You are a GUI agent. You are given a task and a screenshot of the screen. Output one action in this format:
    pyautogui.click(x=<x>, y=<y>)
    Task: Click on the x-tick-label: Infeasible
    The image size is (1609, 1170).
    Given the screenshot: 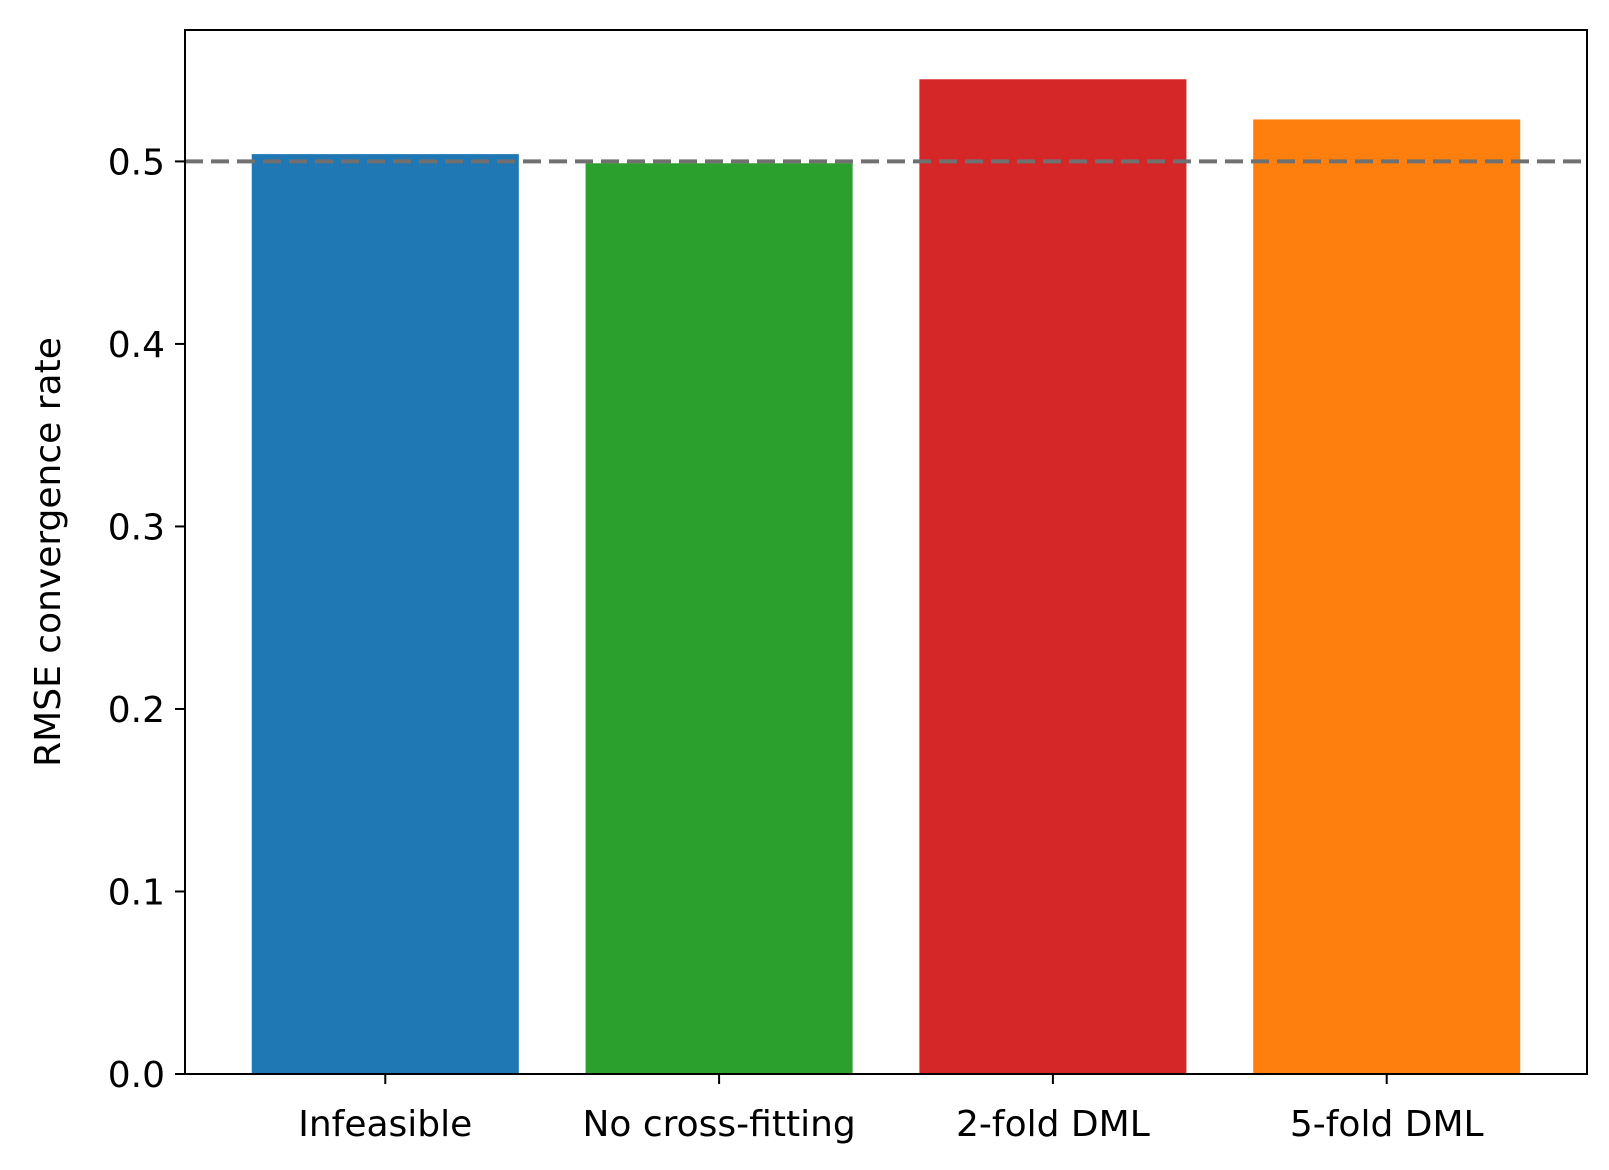 What is the action you would take?
    pyautogui.click(x=385, y=1124)
    